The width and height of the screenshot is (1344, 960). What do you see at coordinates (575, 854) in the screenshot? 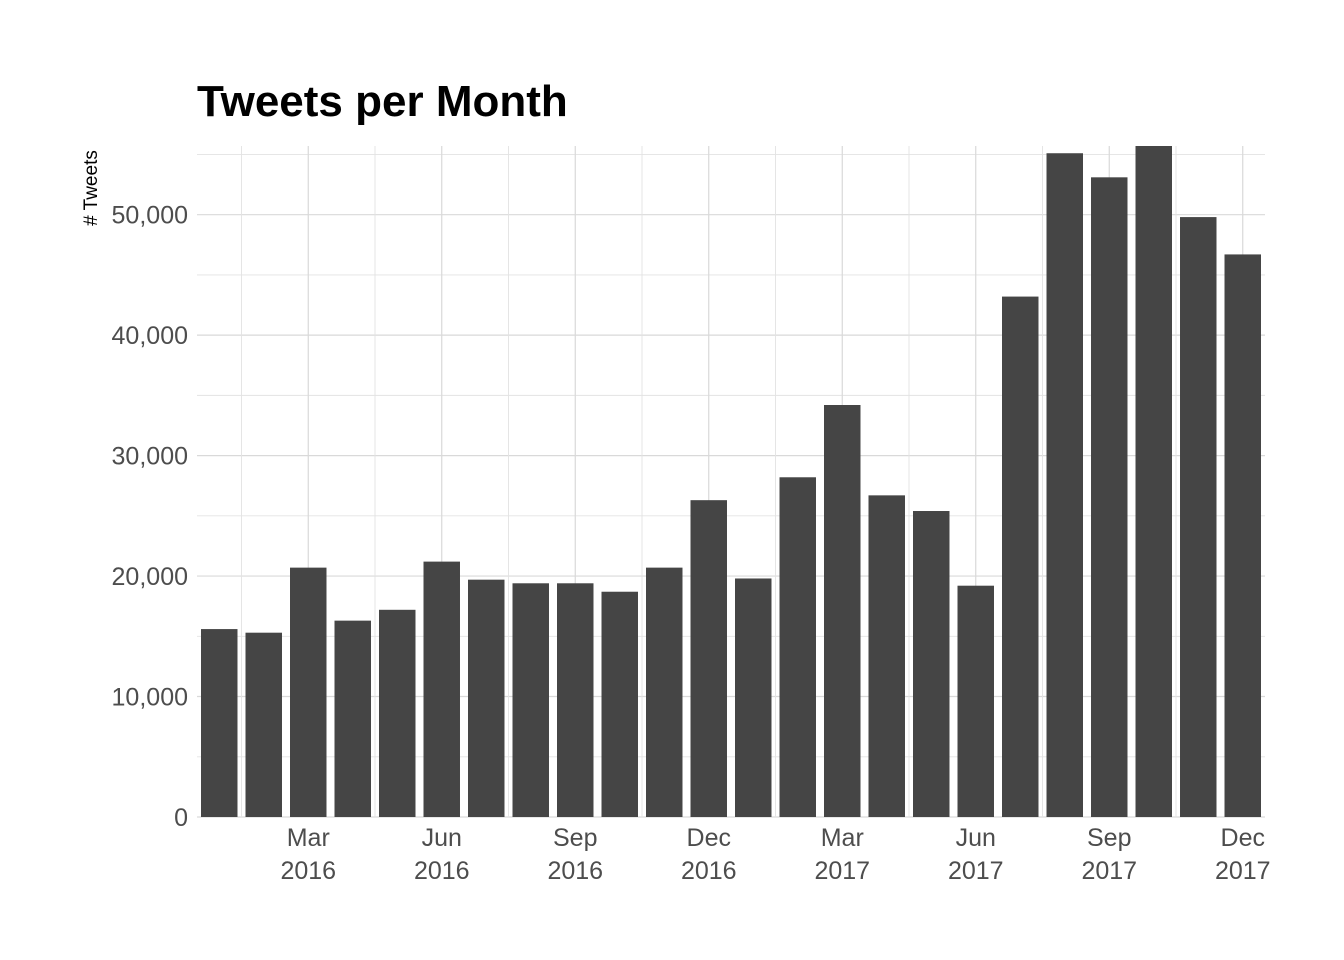
I see `x-tick-label: Sep 2016` at bounding box center [575, 854].